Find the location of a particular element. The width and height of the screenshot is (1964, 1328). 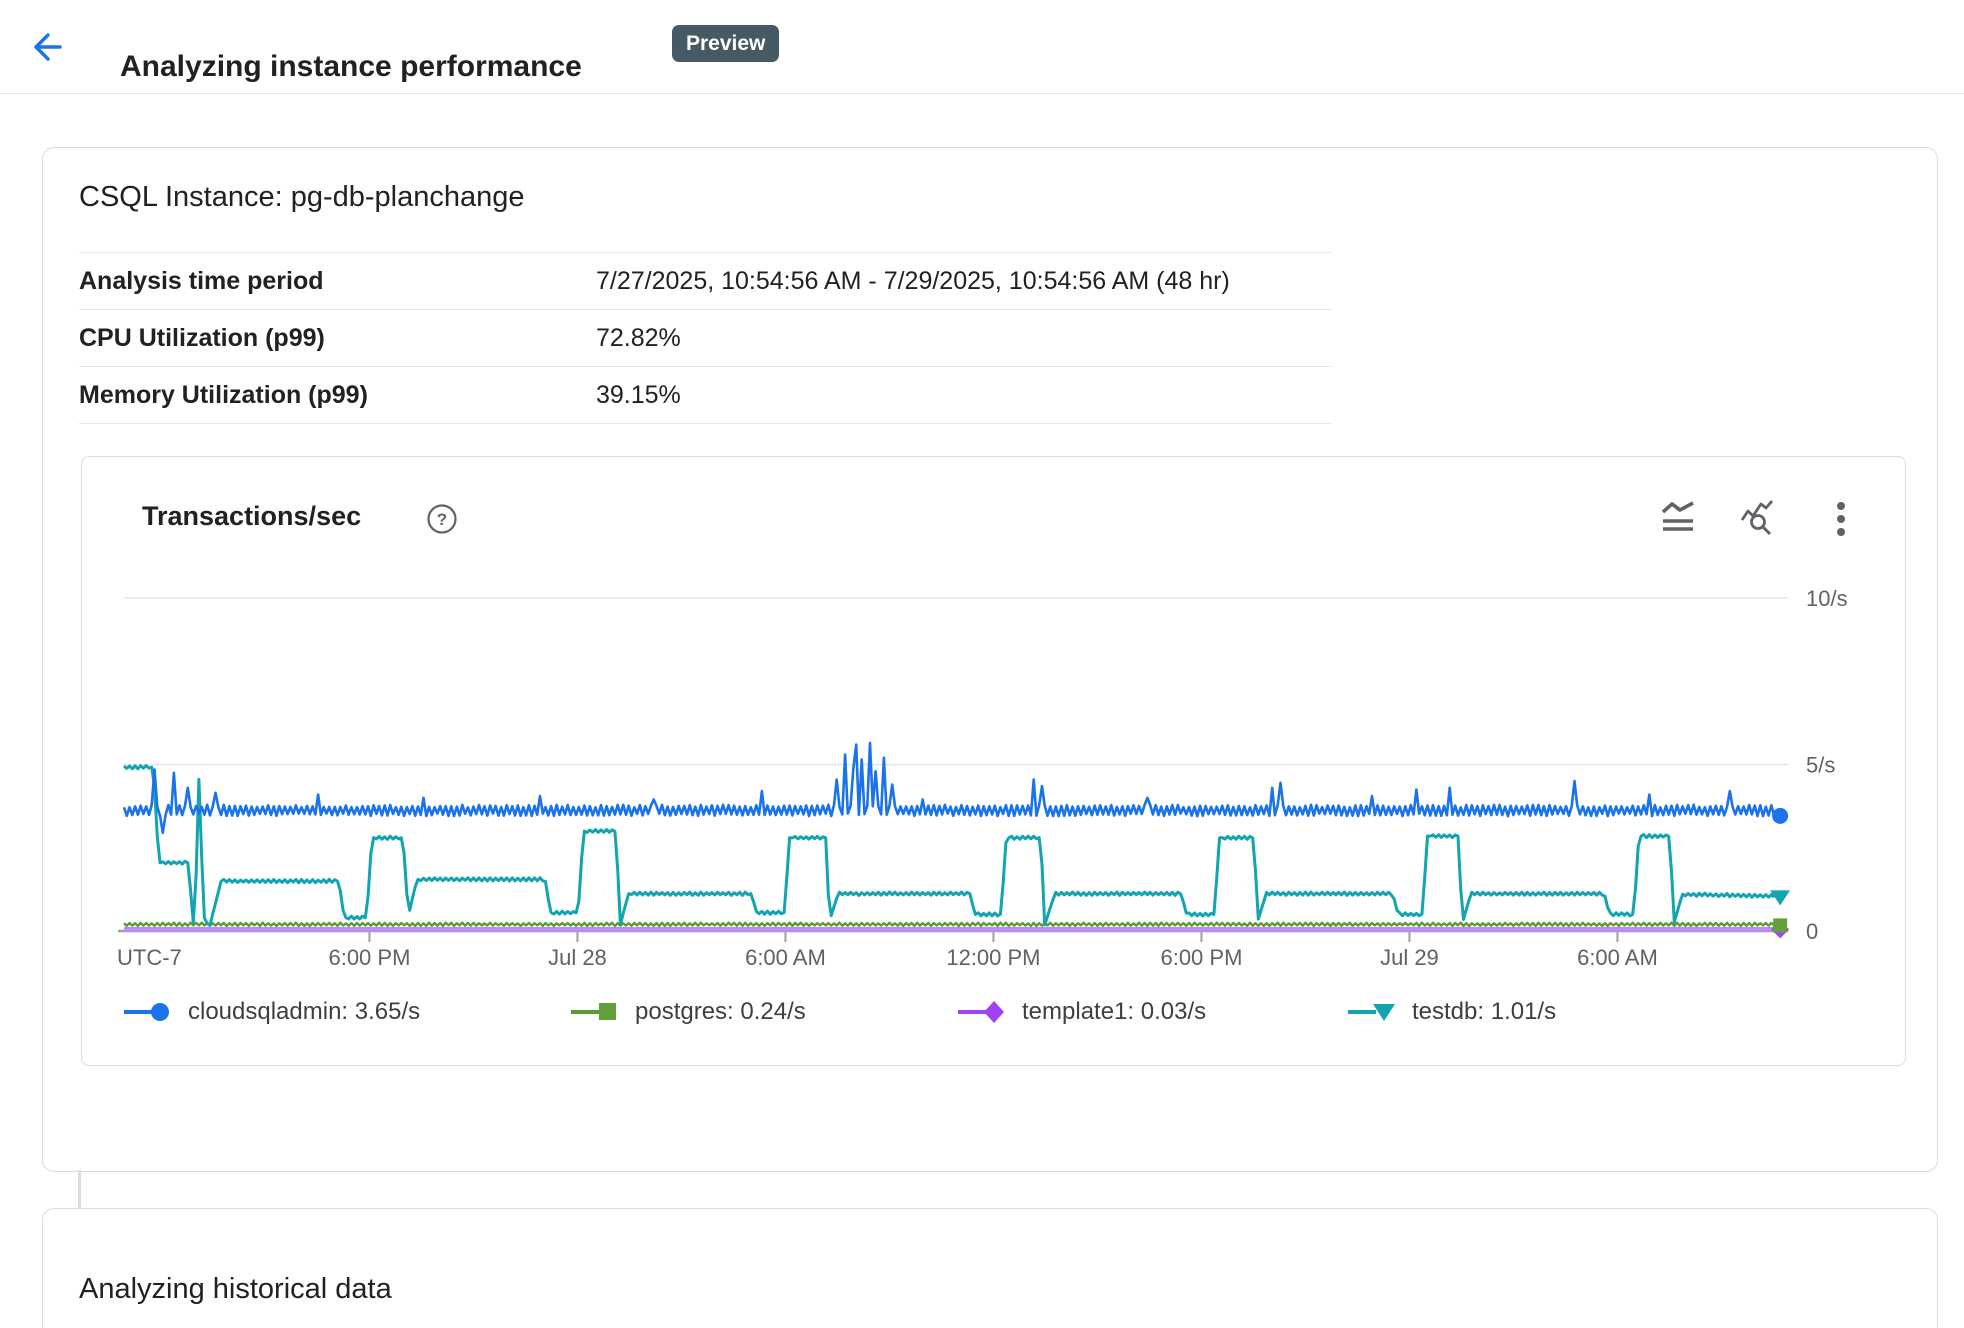

back-button is located at coordinates (45, 47).